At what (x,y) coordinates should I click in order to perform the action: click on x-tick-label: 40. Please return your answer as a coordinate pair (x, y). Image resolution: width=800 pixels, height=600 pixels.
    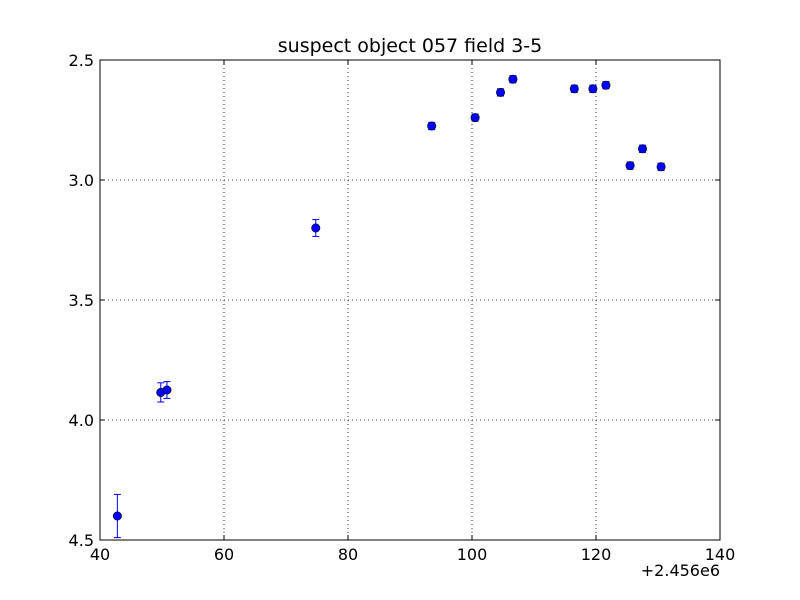
    Looking at the image, I should click on (100, 554).